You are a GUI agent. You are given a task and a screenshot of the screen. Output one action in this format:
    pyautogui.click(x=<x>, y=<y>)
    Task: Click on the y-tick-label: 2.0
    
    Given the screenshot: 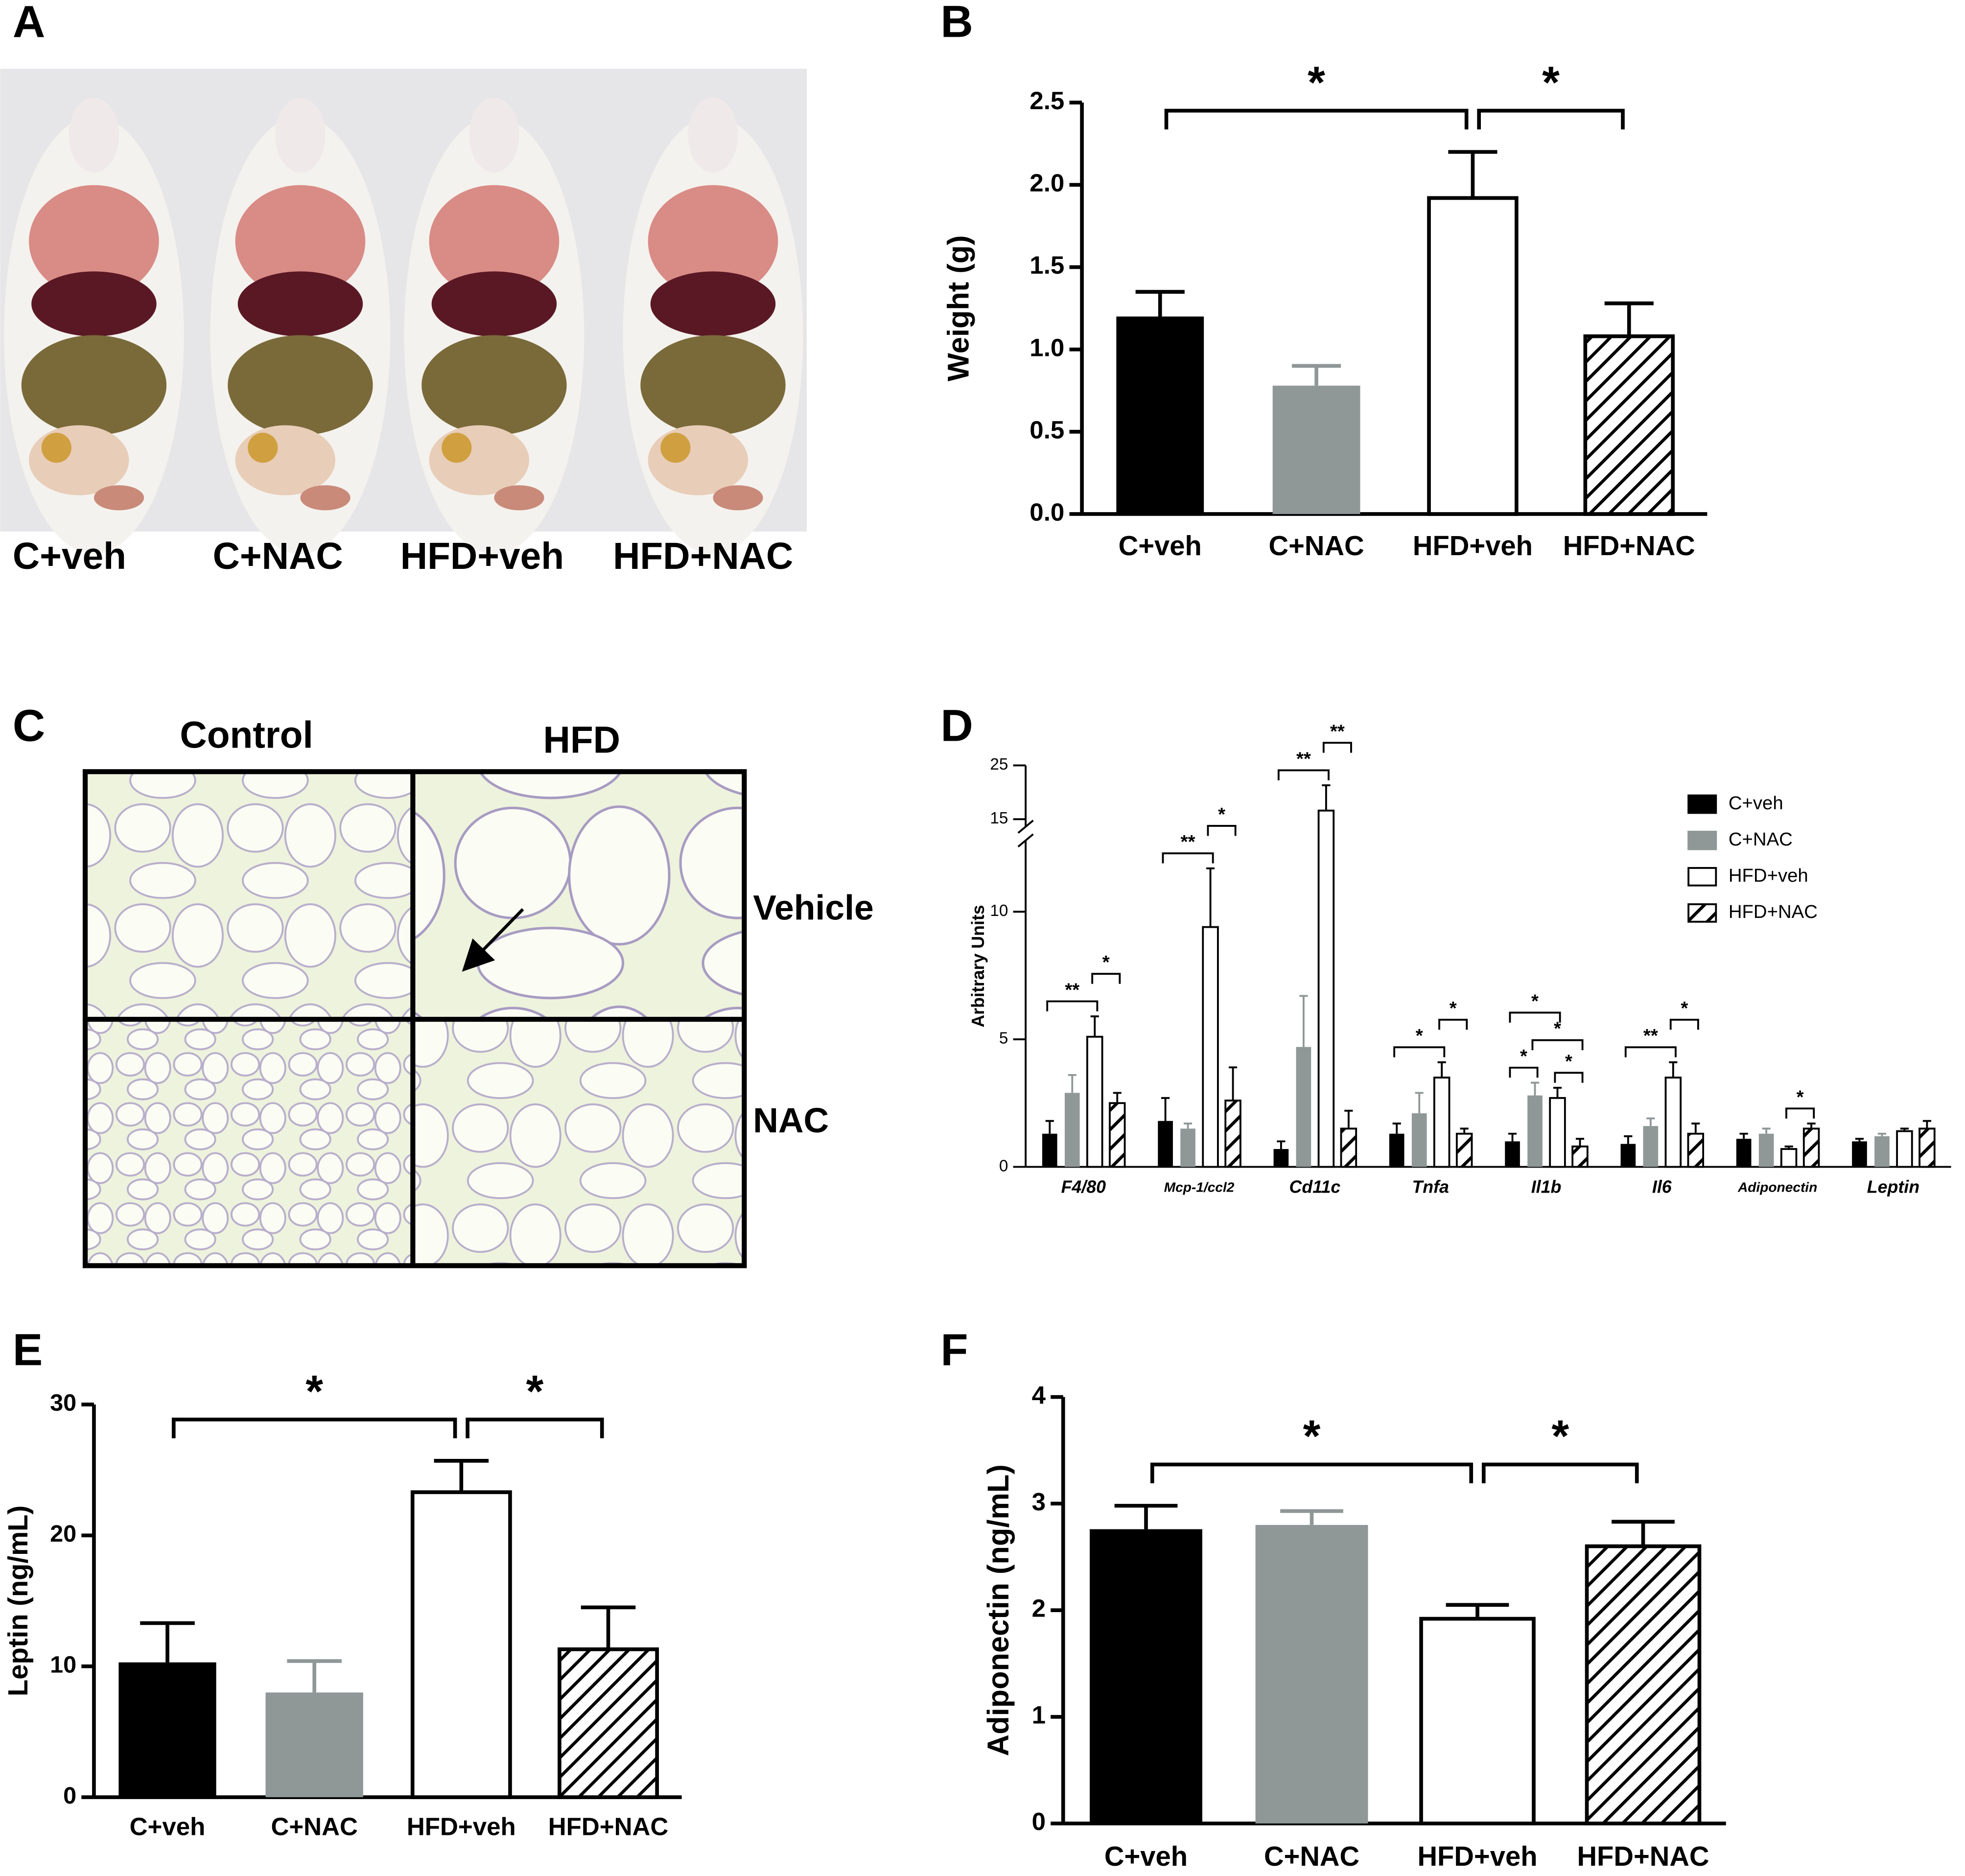 What is the action you would take?
    pyautogui.click(x=1047, y=183)
    